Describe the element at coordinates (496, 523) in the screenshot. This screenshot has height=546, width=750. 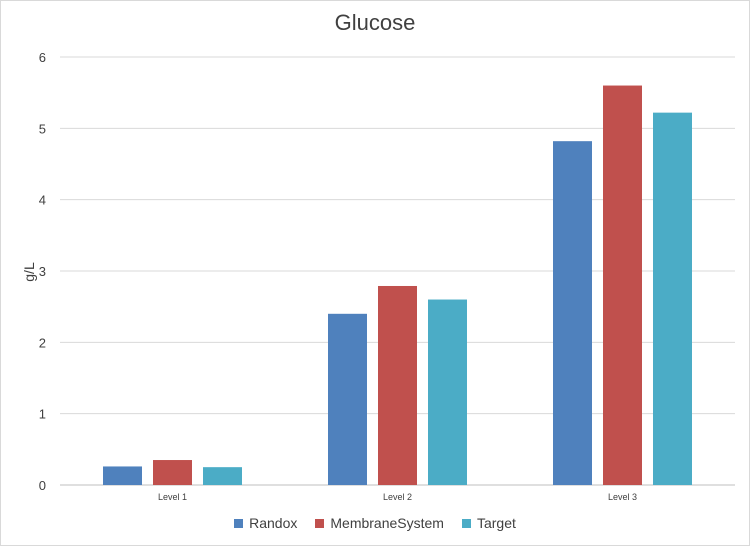
I see `legend-label: Target` at that location.